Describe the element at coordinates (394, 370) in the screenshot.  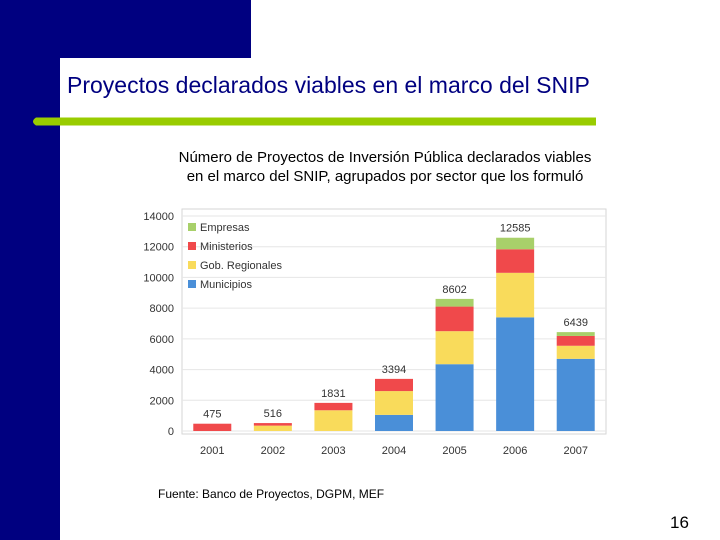
I see `total-label: 3394` at that location.